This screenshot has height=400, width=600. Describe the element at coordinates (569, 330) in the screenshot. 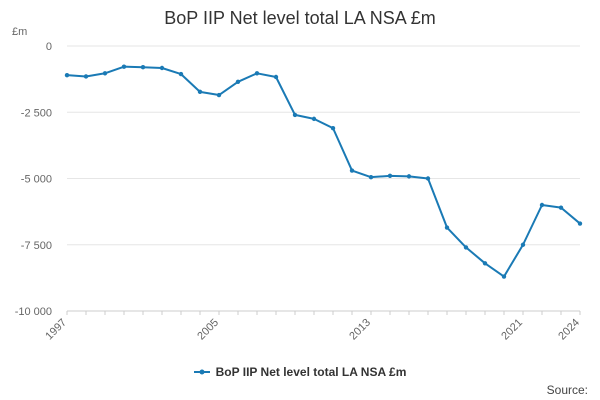

I see `x-tick-label: 2024` at that location.